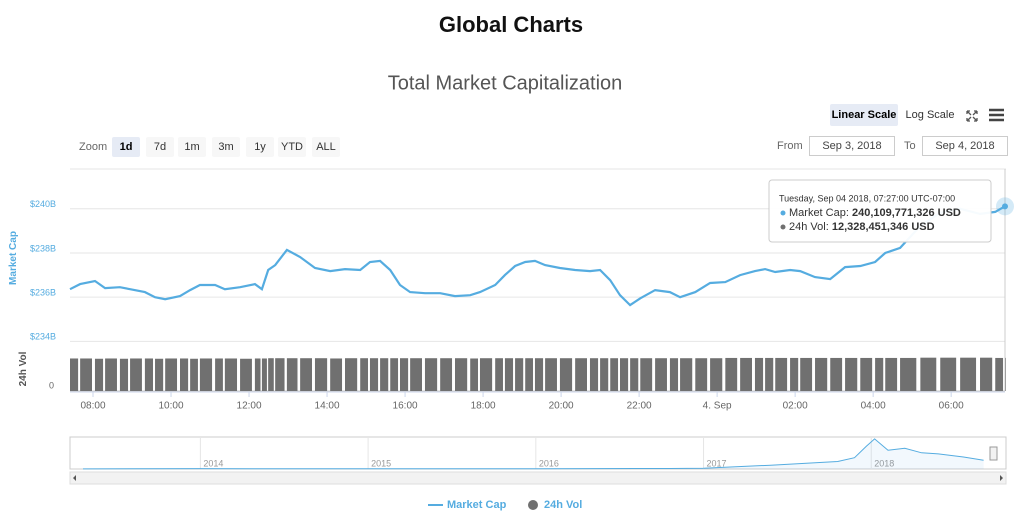  What do you see at coordinates (951, 406) in the screenshot?
I see `x-tick-label: 06:00` at bounding box center [951, 406].